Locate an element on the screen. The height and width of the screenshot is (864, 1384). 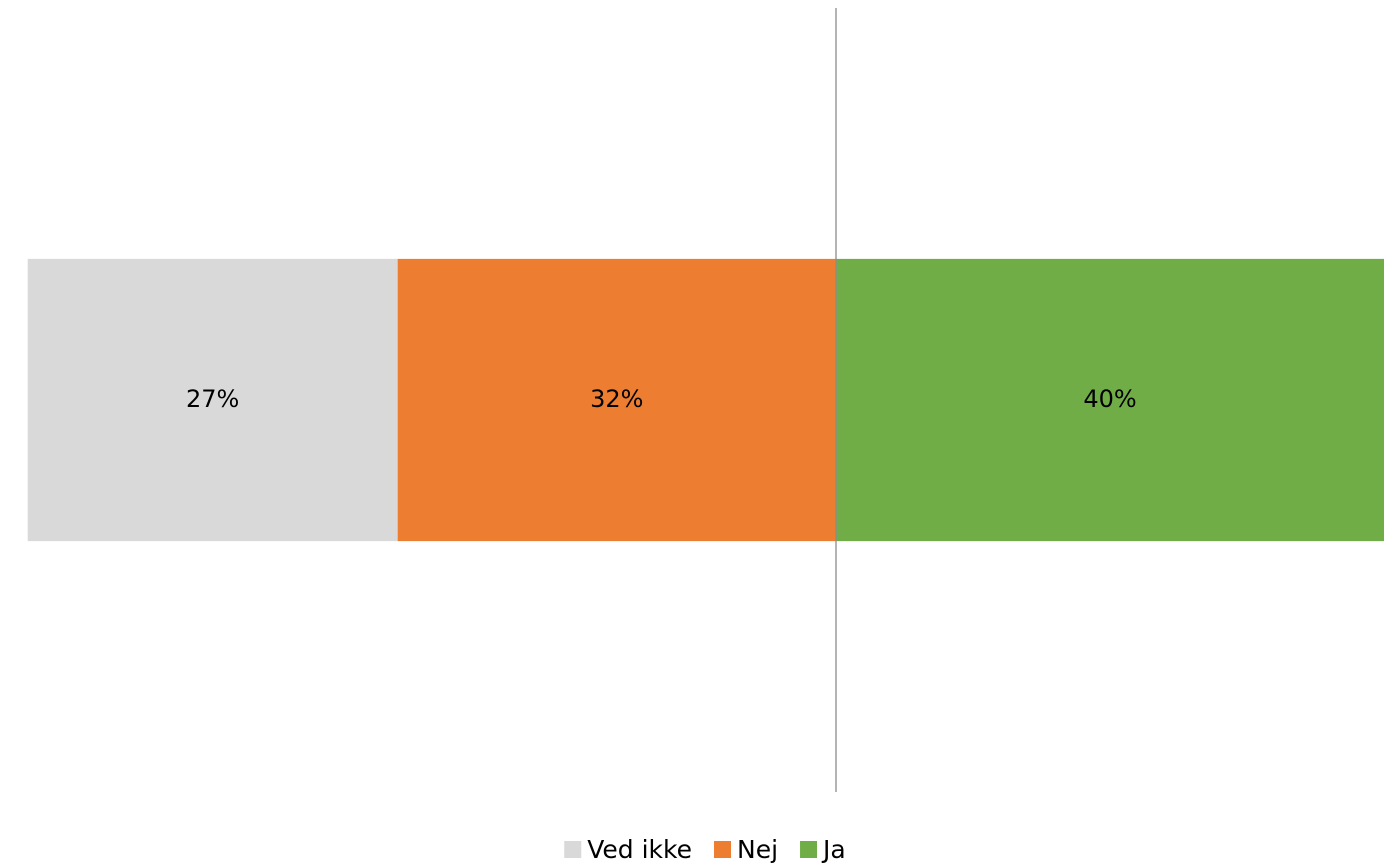
value-label: 27% is located at coordinates (212, 399).